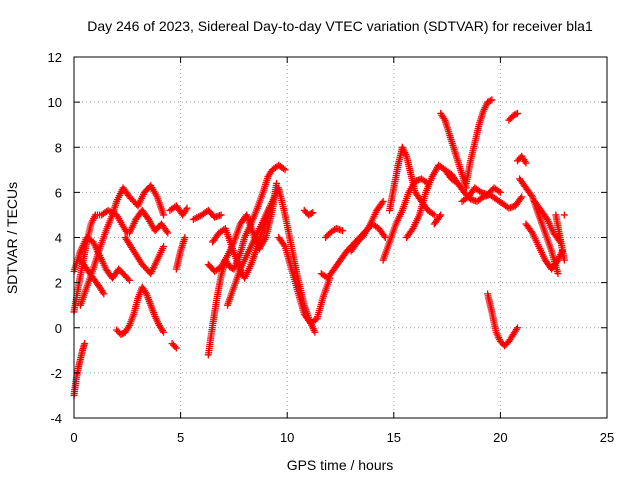  What do you see at coordinates (500, 437) in the screenshot?
I see `x-tick-label: 20` at bounding box center [500, 437].